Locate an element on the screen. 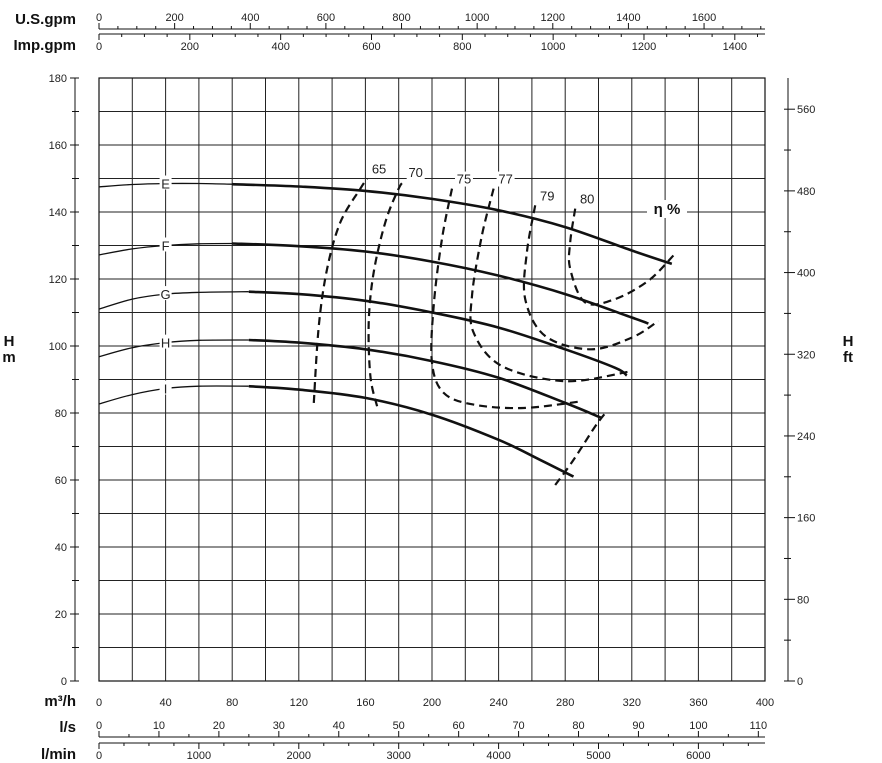 This screenshot has height=763, width=882. x-tick-label: 400 is located at coordinates (765, 703).